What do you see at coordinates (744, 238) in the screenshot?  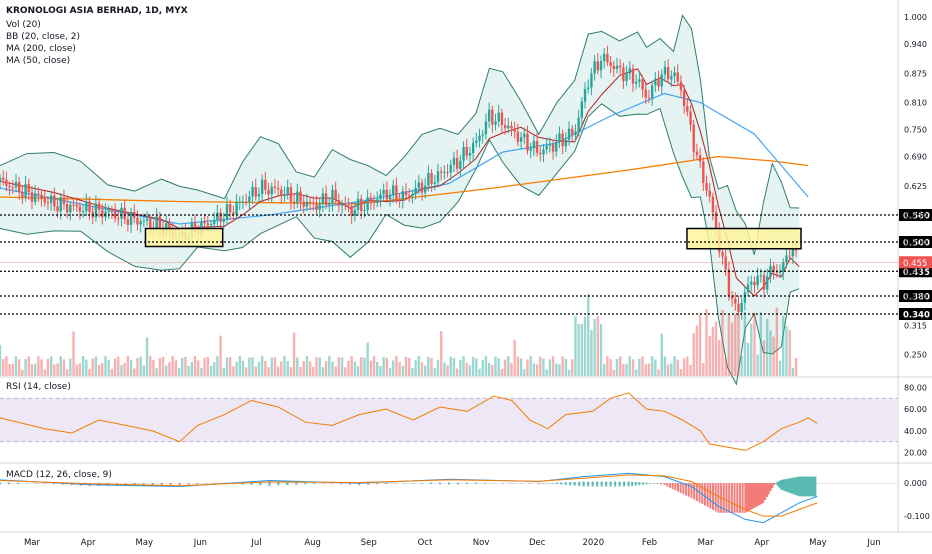 I see `highlight-box` at bounding box center [744, 238].